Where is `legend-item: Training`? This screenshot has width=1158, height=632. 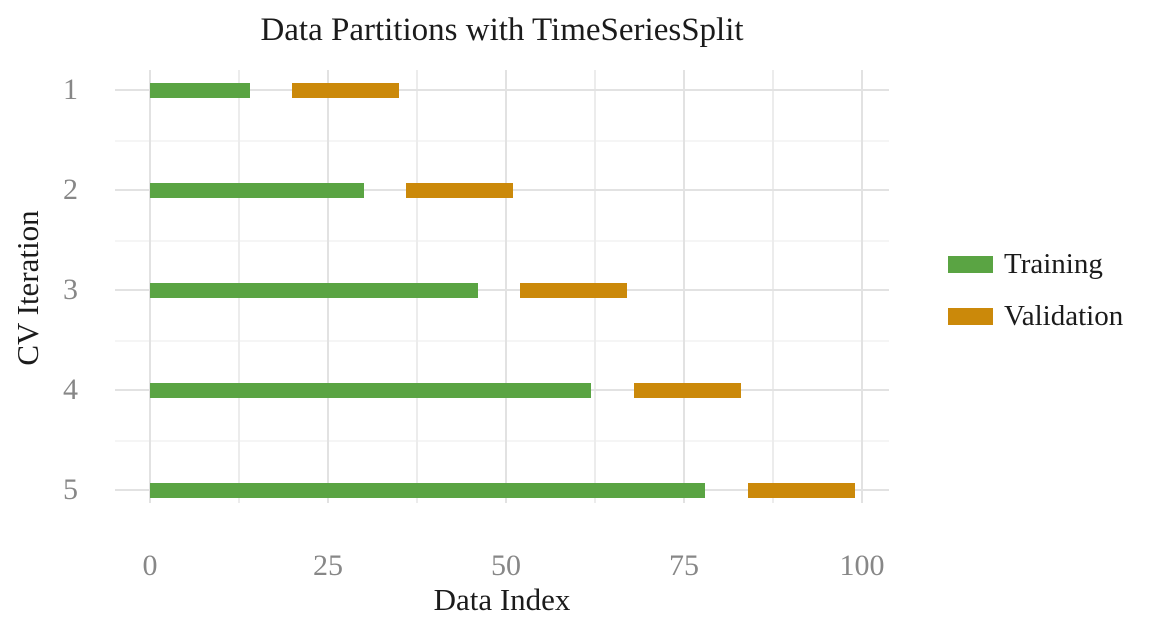
legend-item: Training is located at coordinates (1035, 264).